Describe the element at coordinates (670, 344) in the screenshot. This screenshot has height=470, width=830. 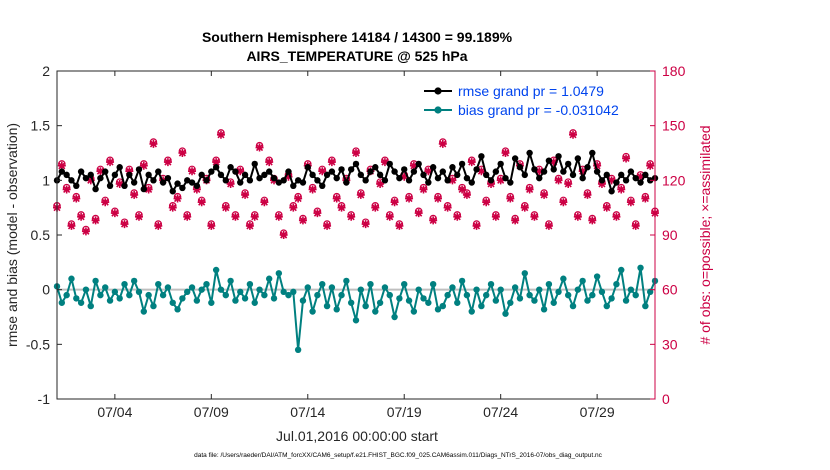
I see `y-right-tick-label: 30` at that location.